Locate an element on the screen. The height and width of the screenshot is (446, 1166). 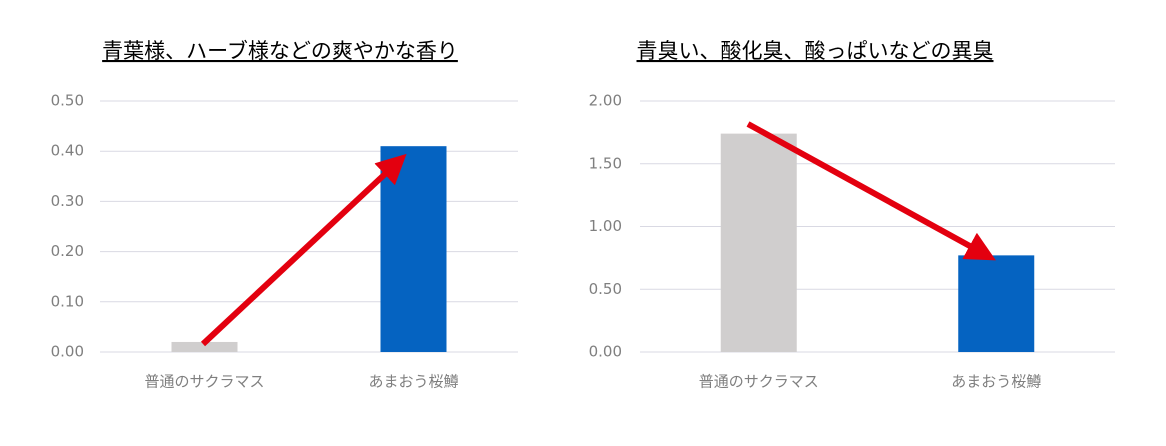
y-tick-label: 1.50 is located at coordinates (605, 163).